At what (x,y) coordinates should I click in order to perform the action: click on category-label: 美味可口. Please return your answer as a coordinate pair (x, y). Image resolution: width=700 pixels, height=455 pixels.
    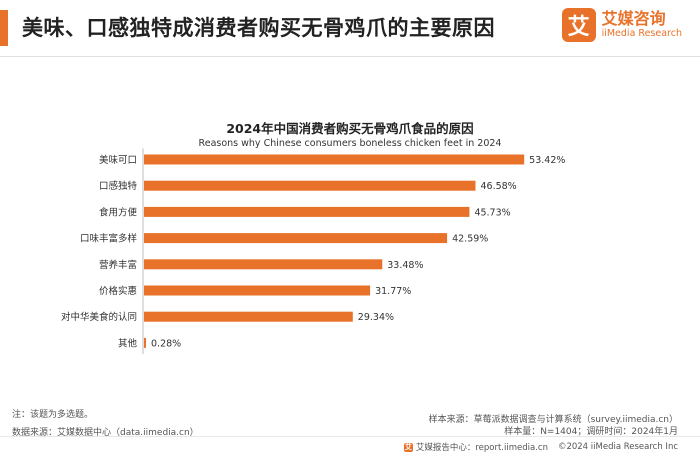
    Looking at the image, I should click on (118, 160).